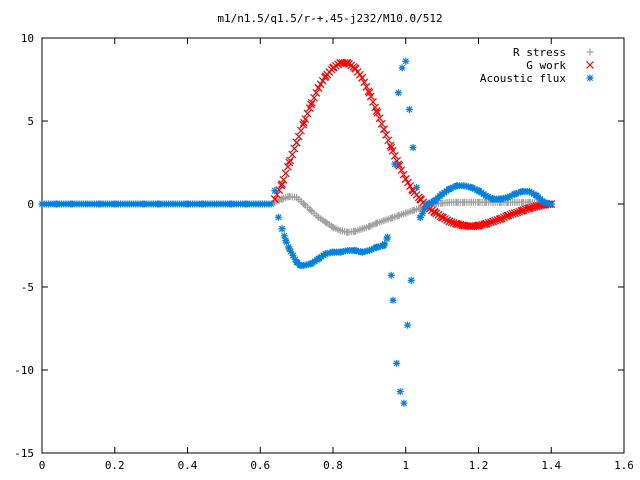 The width and height of the screenshot is (640, 480). I want to click on legend-label: G work, so click(546, 65).